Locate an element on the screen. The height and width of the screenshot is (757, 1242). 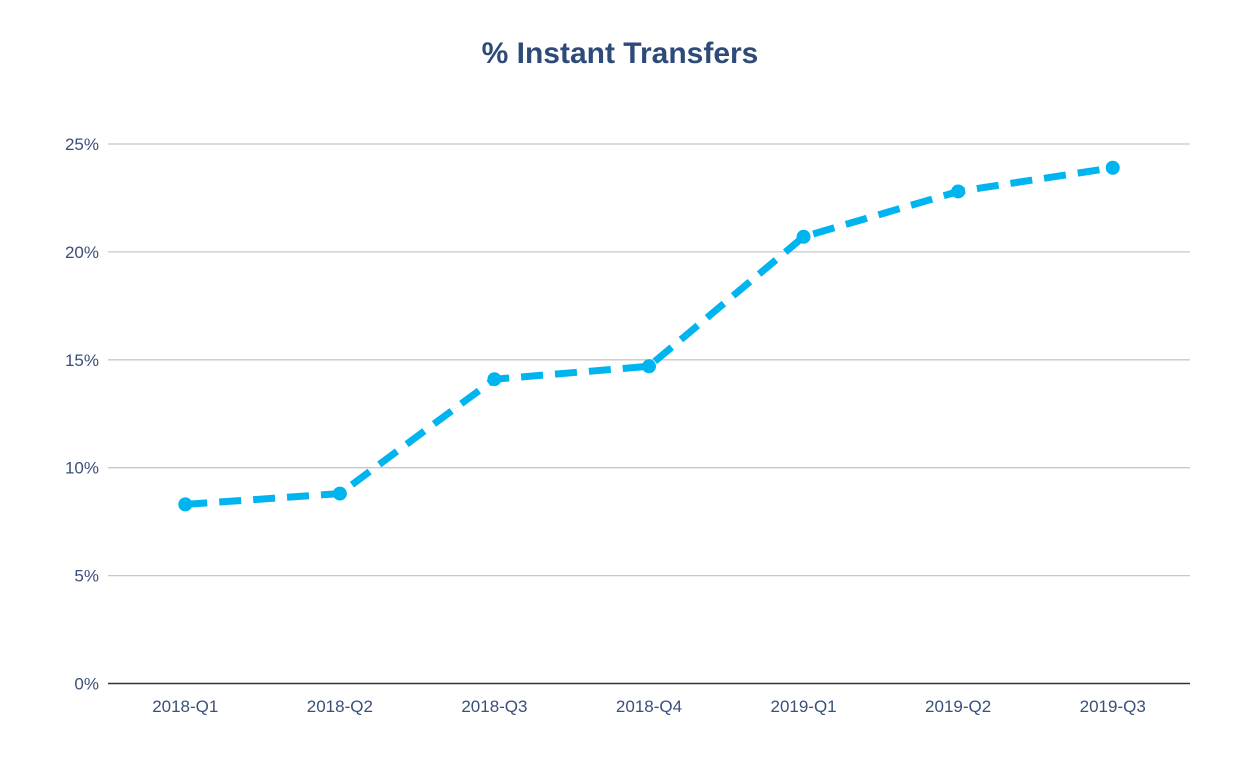
y-tick-label: 20% is located at coordinates (82, 252).